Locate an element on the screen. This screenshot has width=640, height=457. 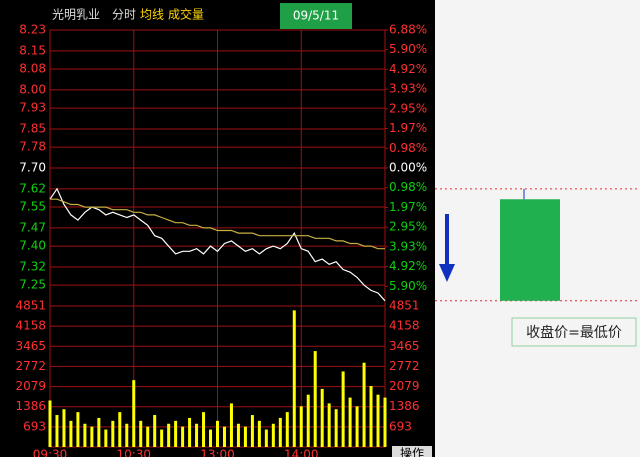
y-tick-label: 4851 is located at coordinates (30, 306).